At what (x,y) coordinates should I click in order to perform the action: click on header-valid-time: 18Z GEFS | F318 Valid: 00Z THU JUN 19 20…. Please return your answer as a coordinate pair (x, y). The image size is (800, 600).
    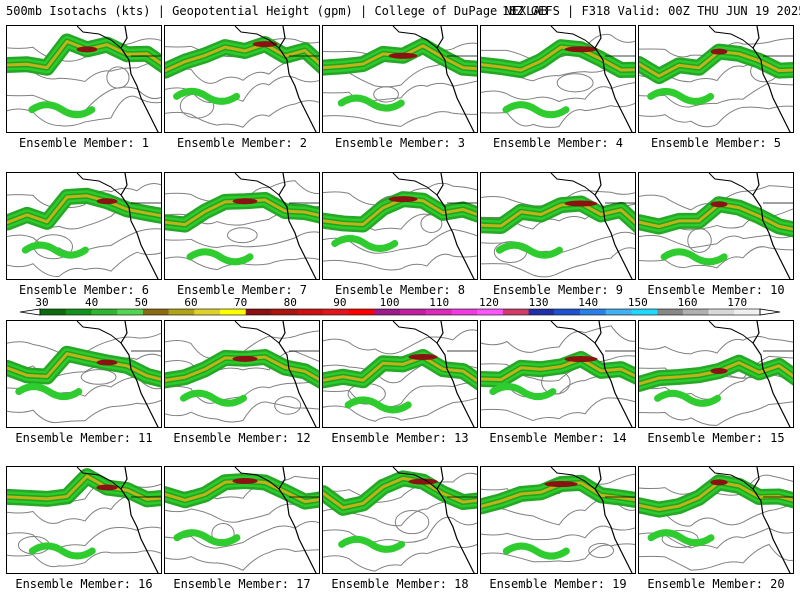
    Looking at the image, I should click on (651, 11).